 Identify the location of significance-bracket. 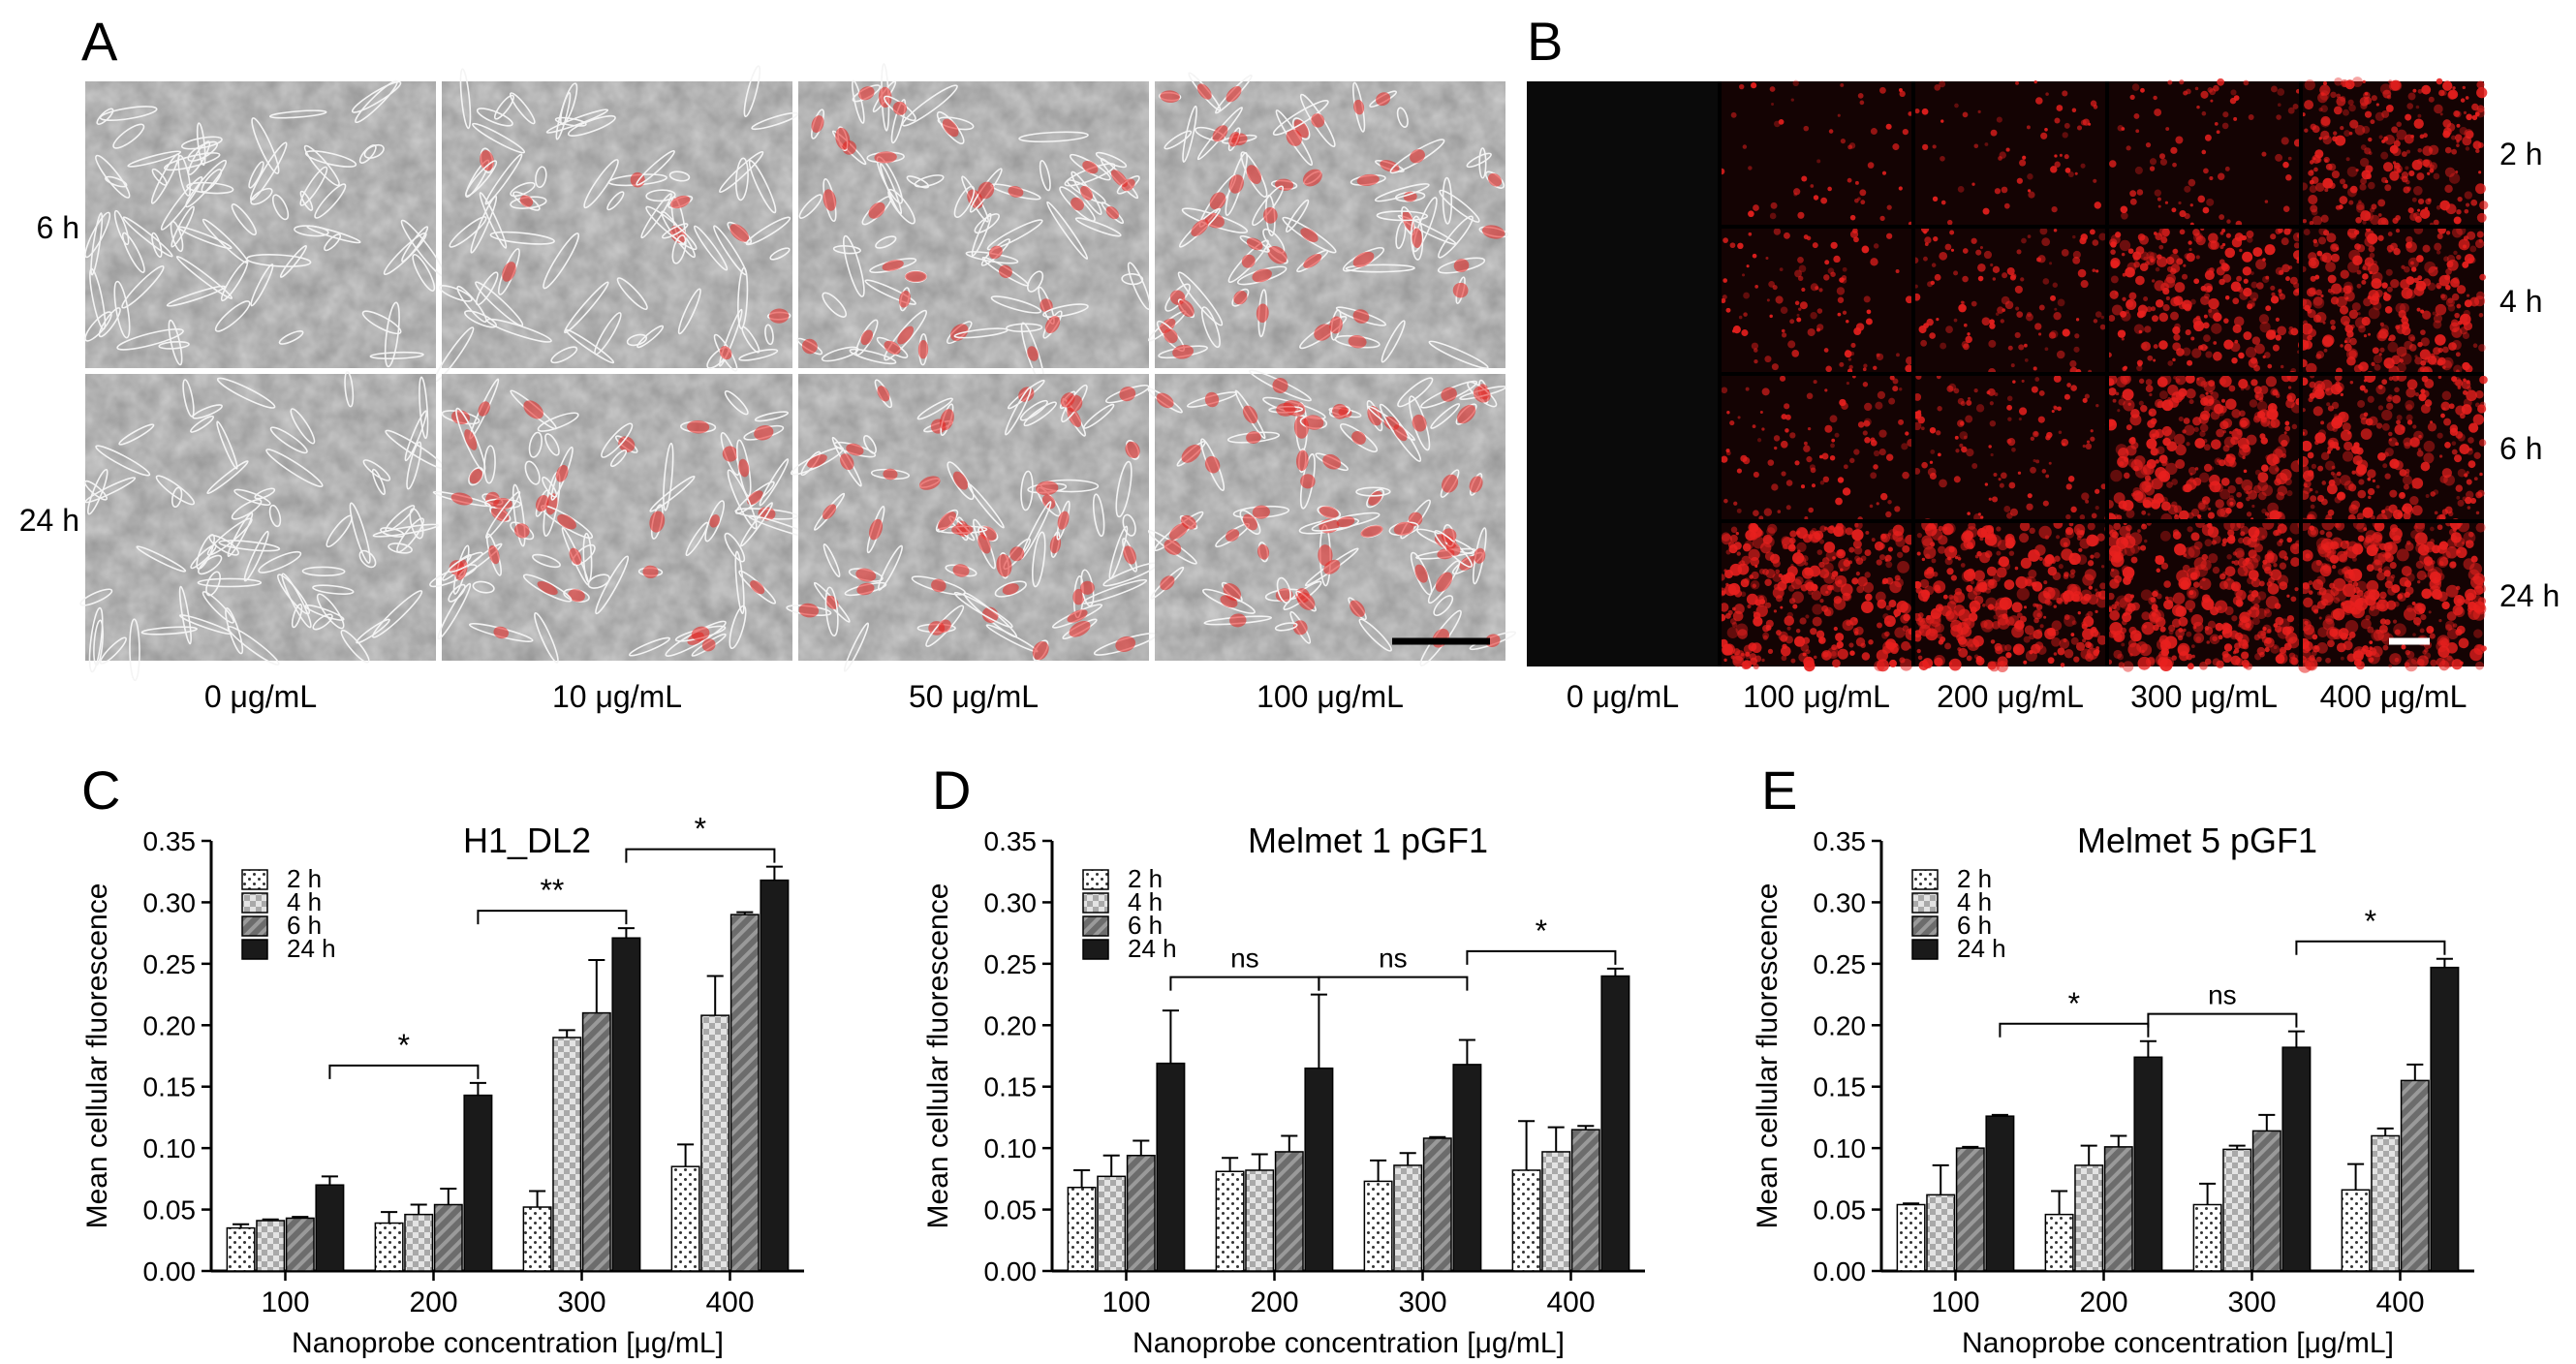
(2370, 947).